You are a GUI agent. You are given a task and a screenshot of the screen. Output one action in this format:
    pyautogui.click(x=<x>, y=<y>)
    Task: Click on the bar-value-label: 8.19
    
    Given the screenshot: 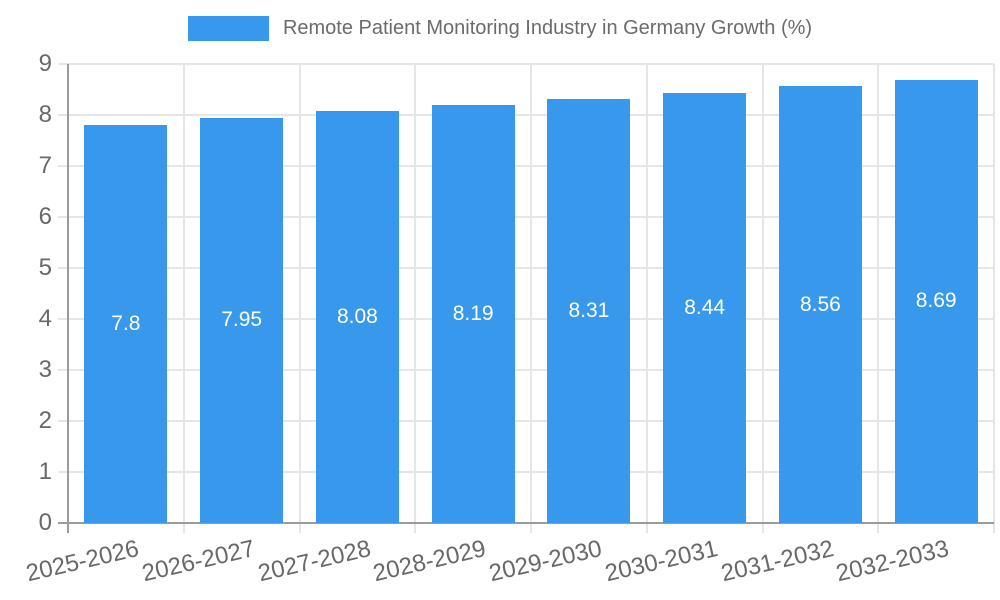 What is the action you would take?
    pyautogui.click(x=473, y=314)
    